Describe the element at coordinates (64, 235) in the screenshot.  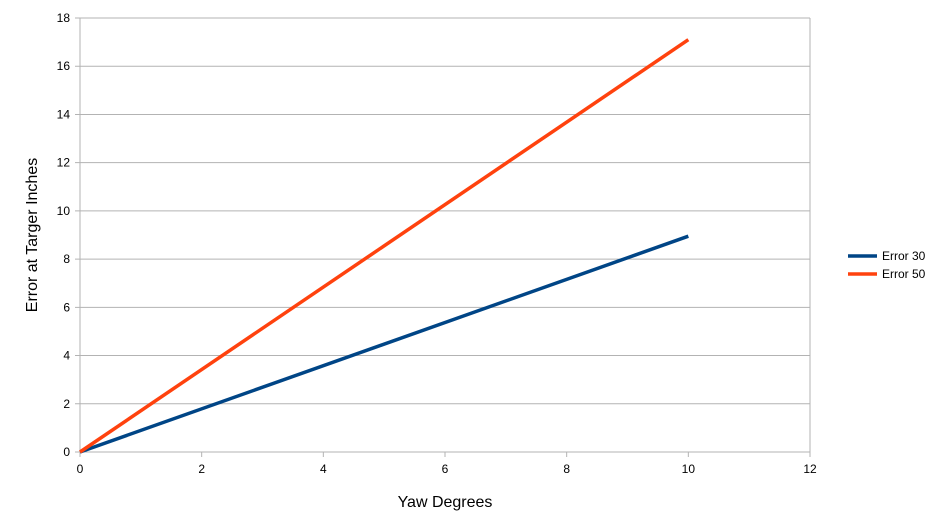
I see `y-axis-ticks: 0 2 4 6 8 10 12 14 16 18` at that location.